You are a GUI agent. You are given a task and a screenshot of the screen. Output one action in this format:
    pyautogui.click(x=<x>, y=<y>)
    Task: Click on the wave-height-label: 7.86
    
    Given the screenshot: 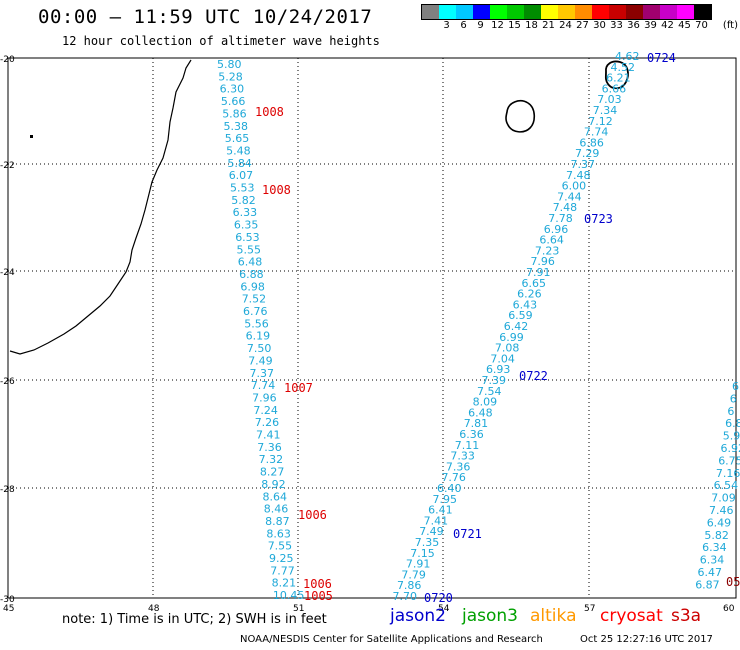 What is the action you would take?
    pyautogui.click(x=409, y=585)
    